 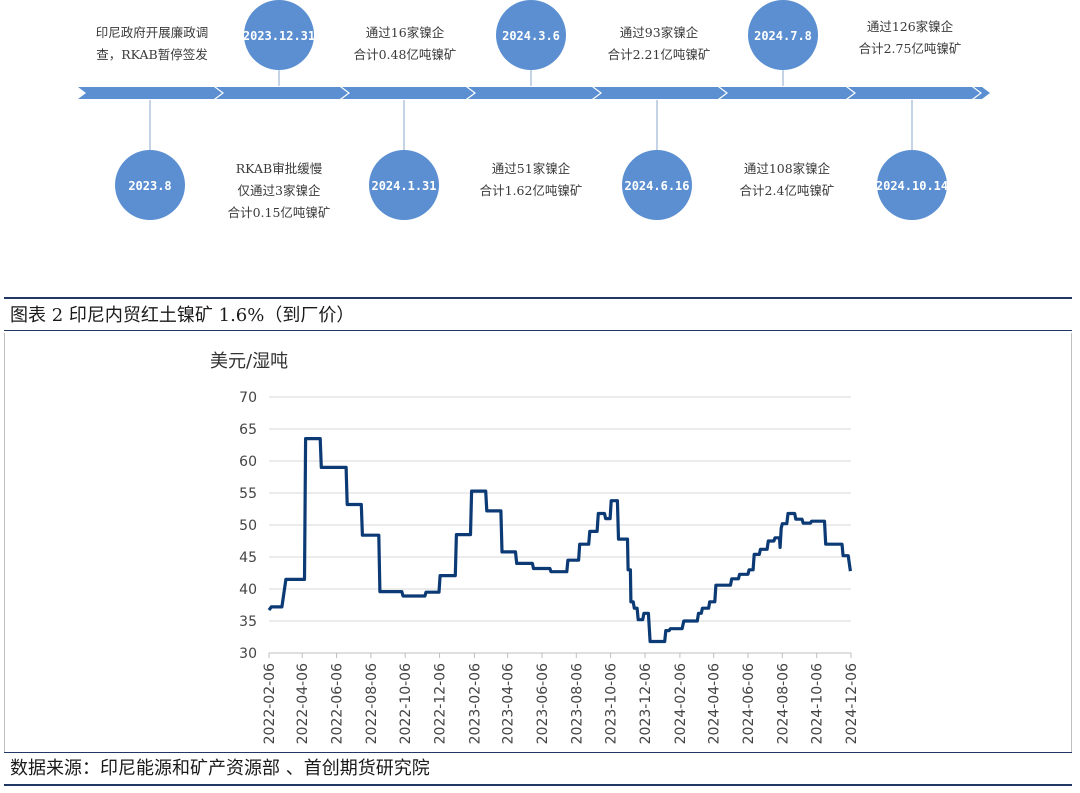 I want to click on x-tick-label: 2022-12-06, so click(x=441, y=703).